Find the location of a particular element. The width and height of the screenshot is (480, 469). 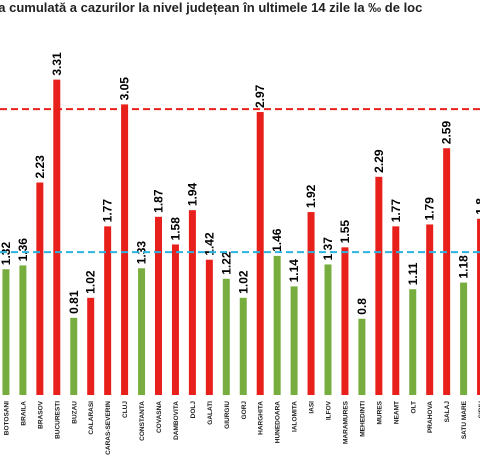

value-label-15: 1.22 is located at coordinates (226, 263).